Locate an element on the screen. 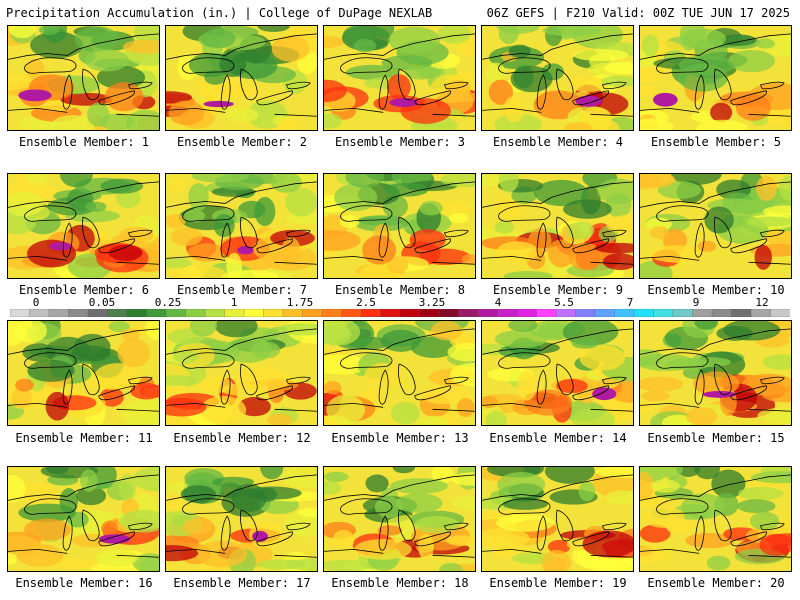 Image resolution: width=800 pixels, height=600 pixels. ensemble-member-label: Ensemble Member: 10 is located at coordinates (716, 290).